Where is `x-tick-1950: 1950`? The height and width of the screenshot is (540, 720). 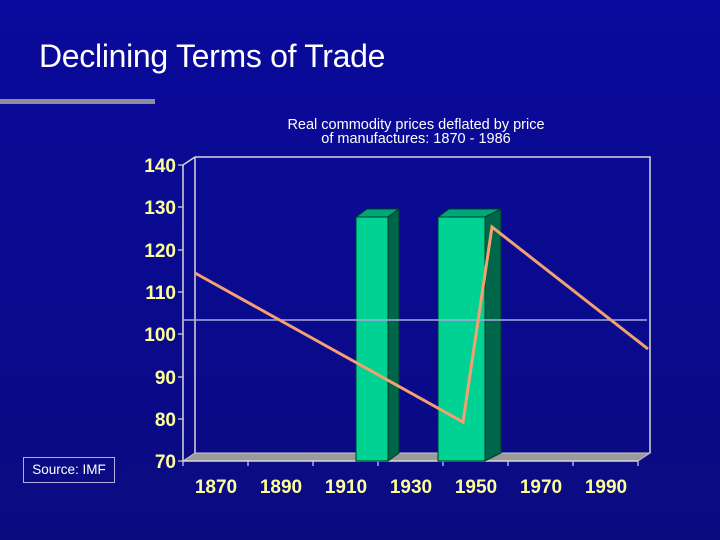 x-tick-1950: 1950 is located at coordinates (476, 487).